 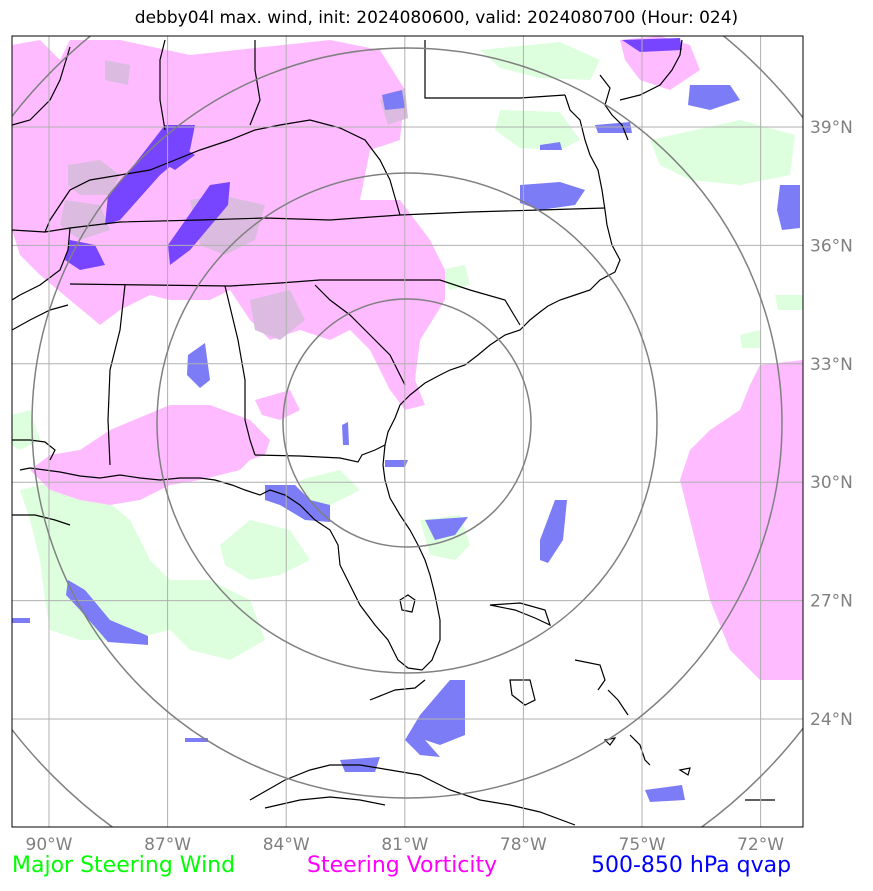 What do you see at coordinates (831, 128) in the screenshot?
I see `lat-tick-label: 39°N` at bounding box center [831, 128].